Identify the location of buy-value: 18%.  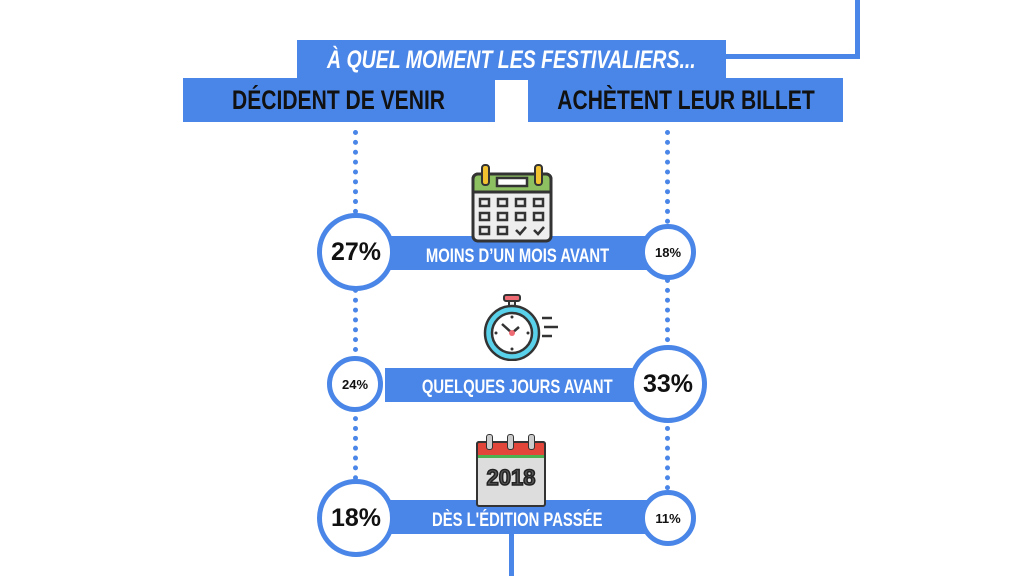
(668, 252).